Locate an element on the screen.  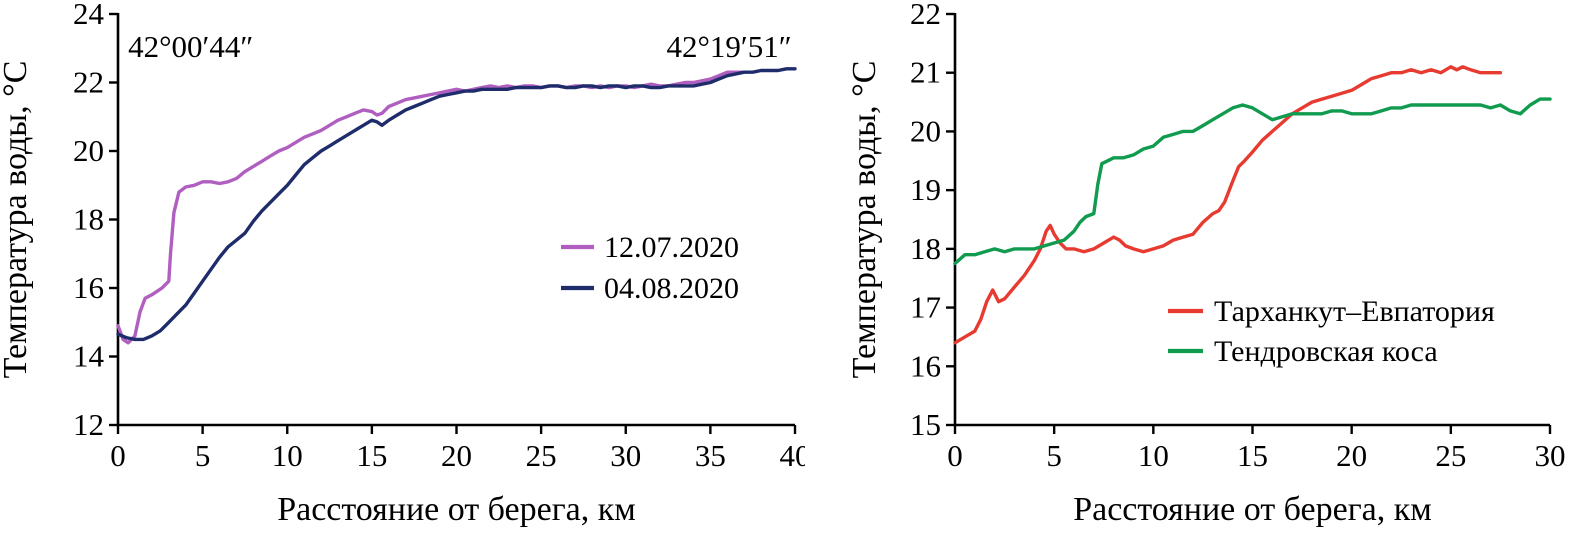
y-tick-label: 15 is located at coordinates (925, 424).